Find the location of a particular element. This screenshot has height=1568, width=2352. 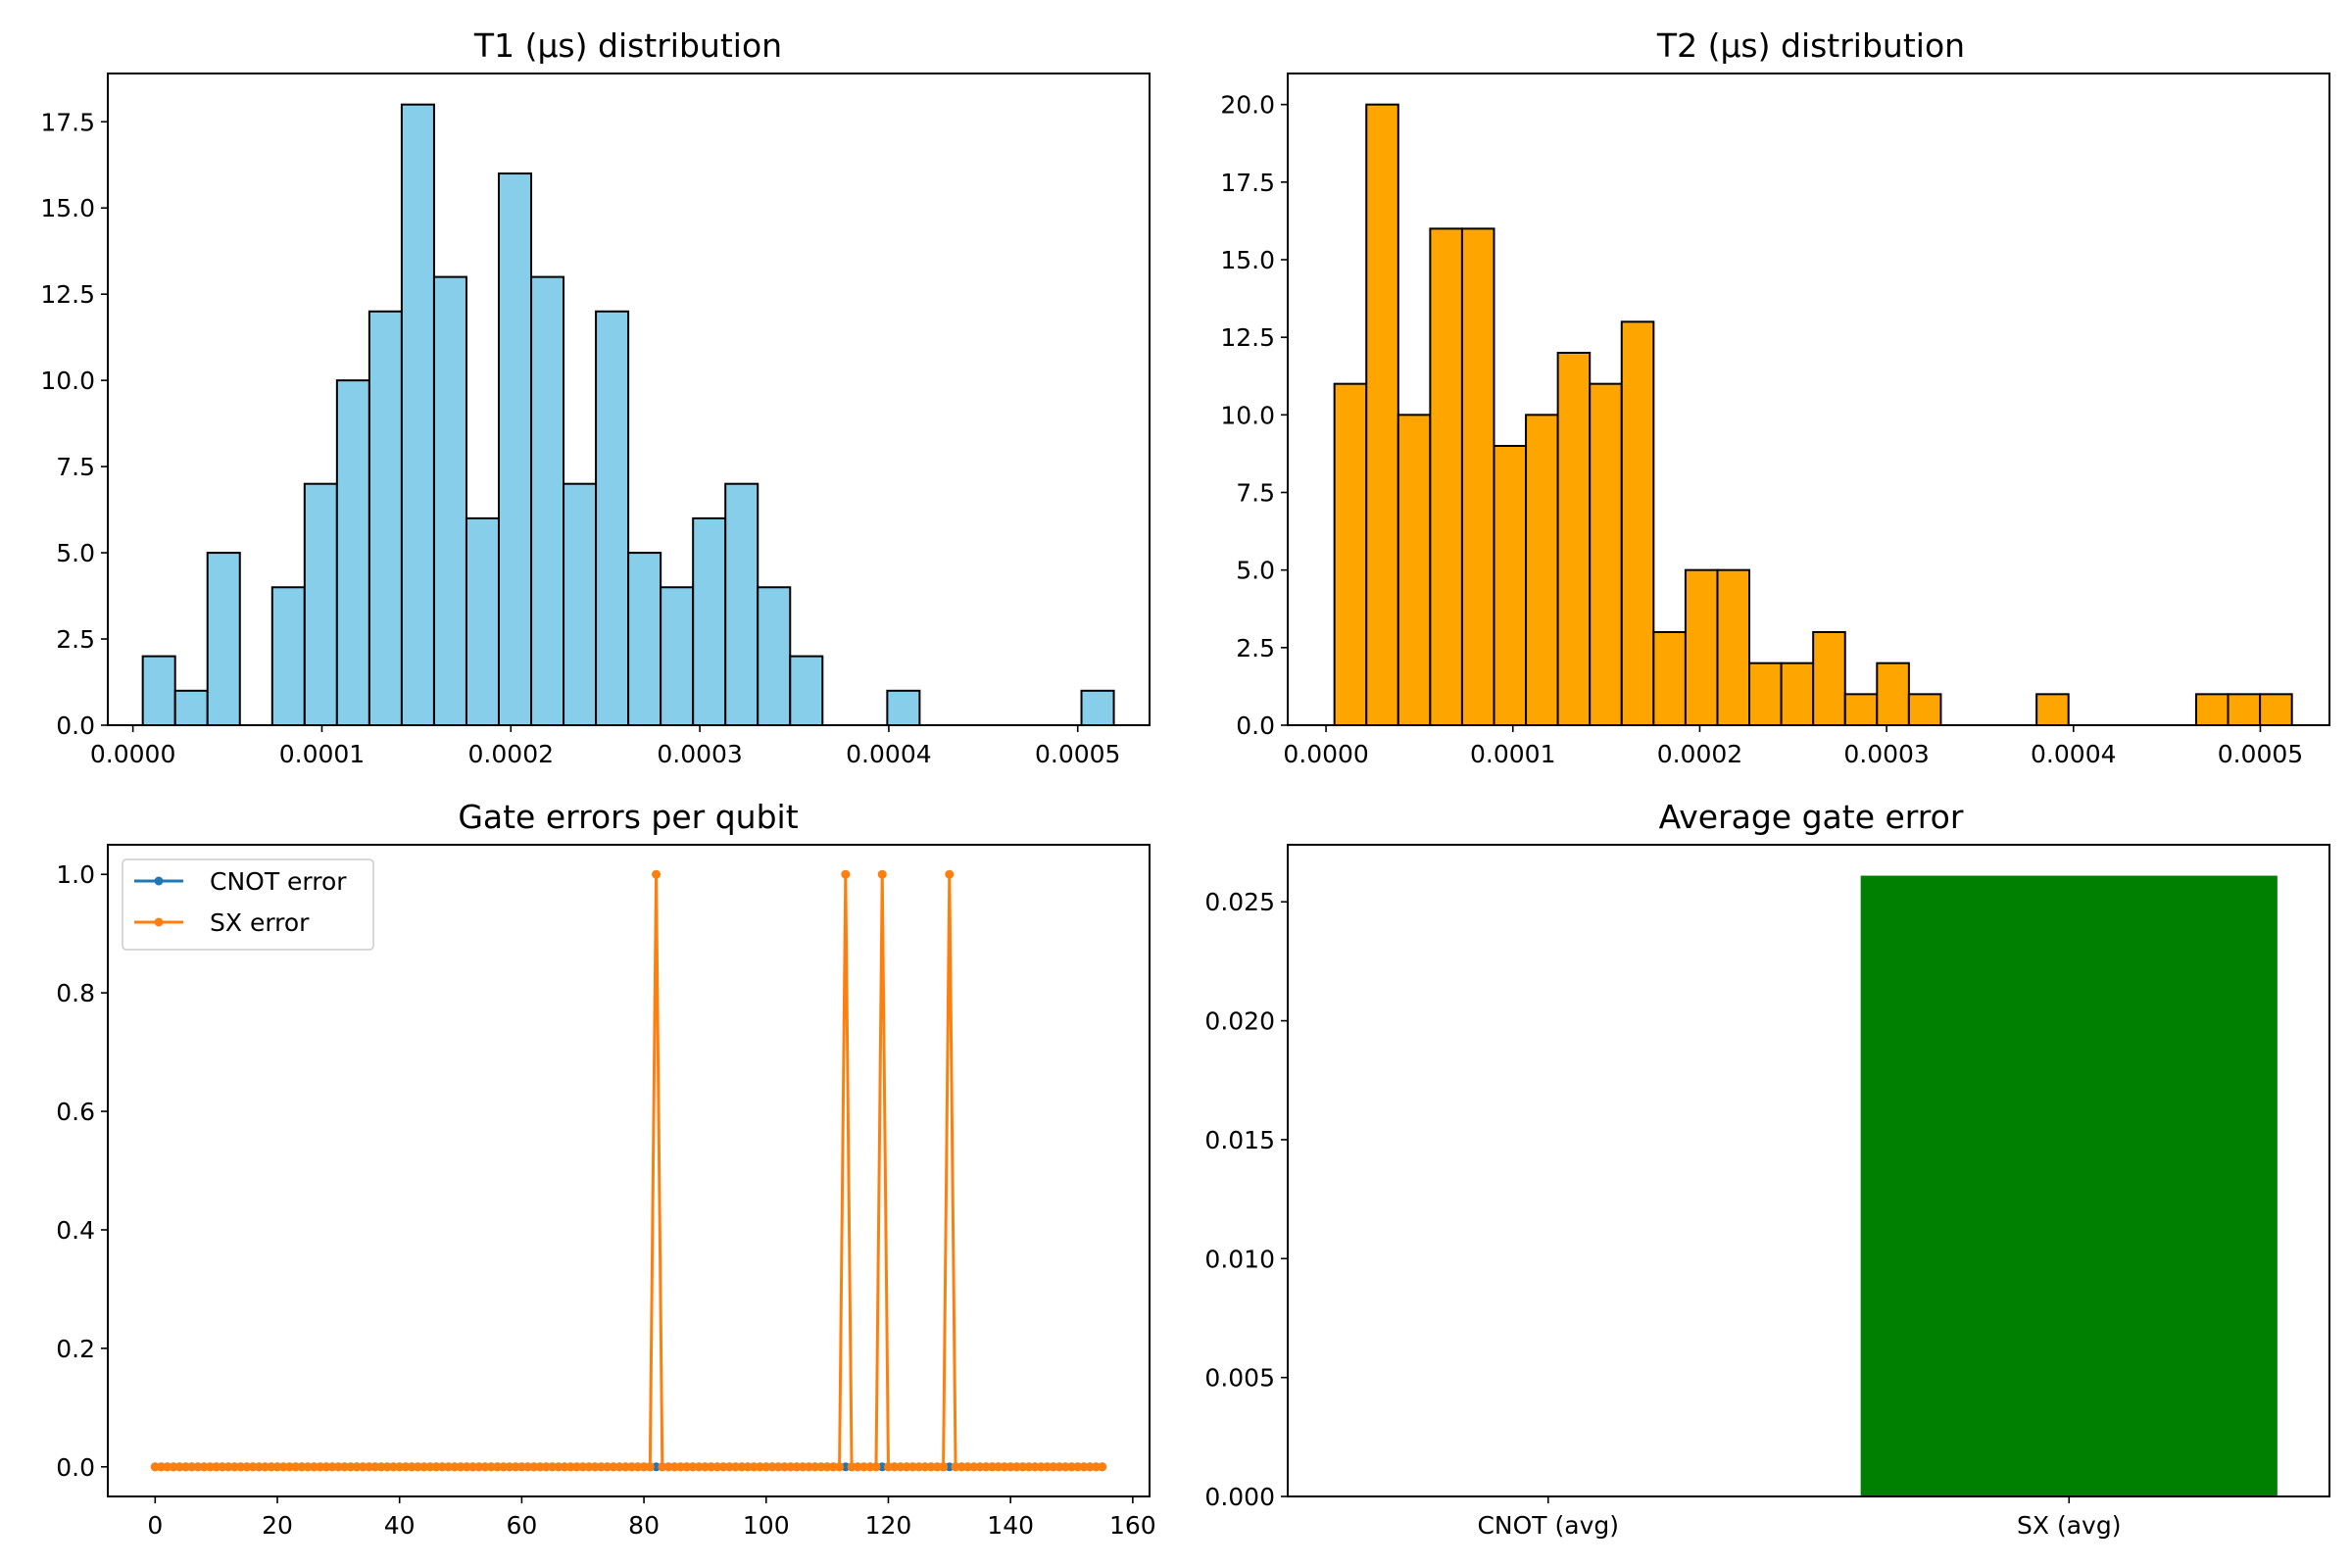

t2-histogram-title: T2 (µs) distribution is located at coordinates (1810, 45).